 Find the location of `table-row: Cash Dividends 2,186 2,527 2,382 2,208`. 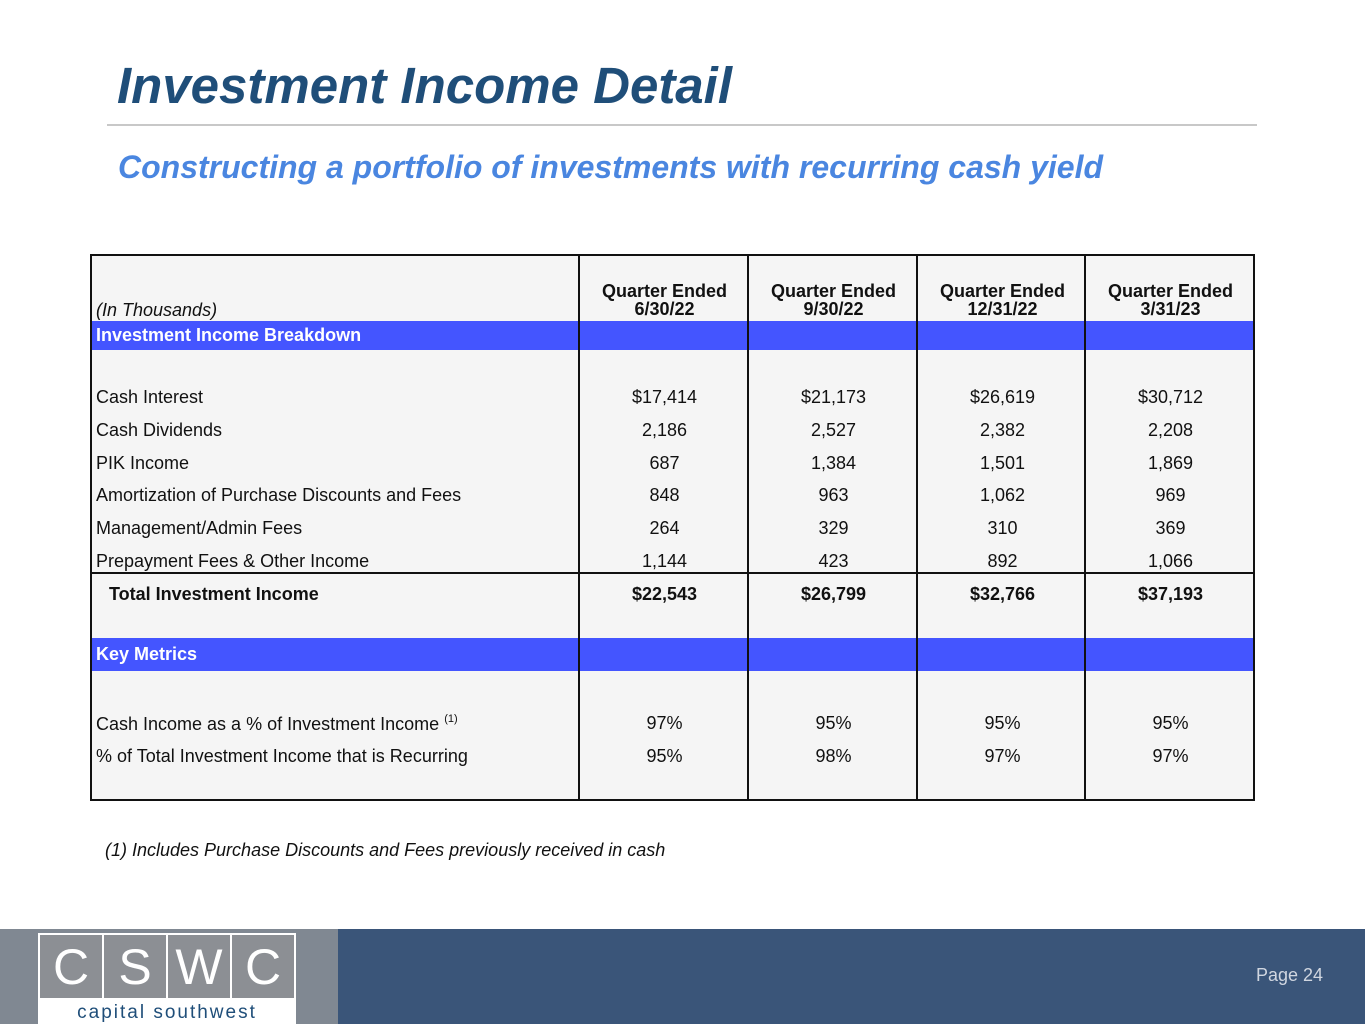

table-row: Cash Dividends 2,186 2,527 2,382 2,208 is located at coordinates (672, 431).